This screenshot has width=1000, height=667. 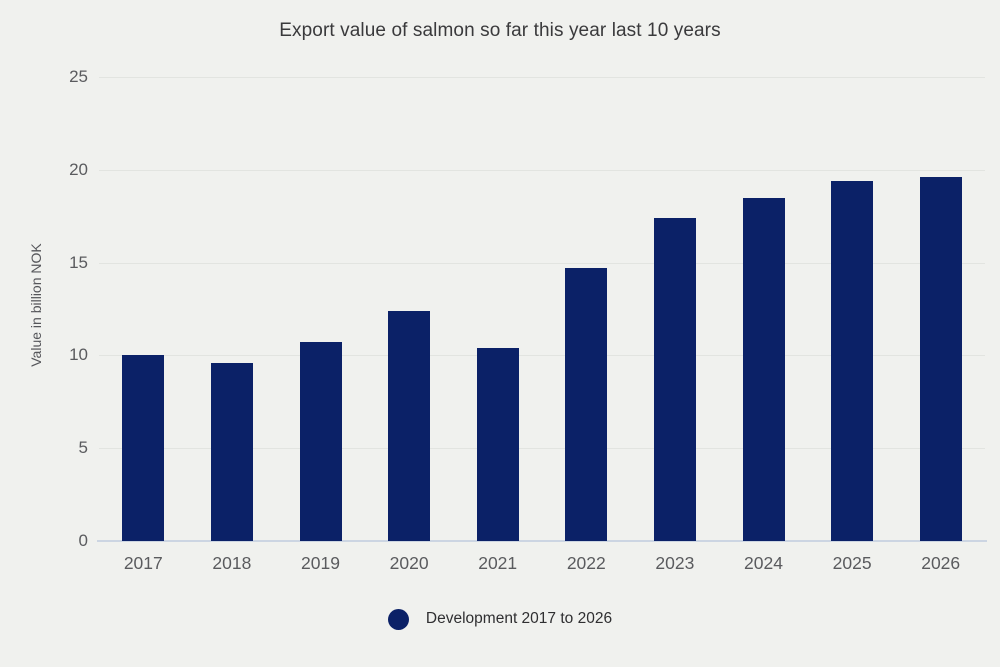 I want to click on bar-2025, so click(x=852, y=360).